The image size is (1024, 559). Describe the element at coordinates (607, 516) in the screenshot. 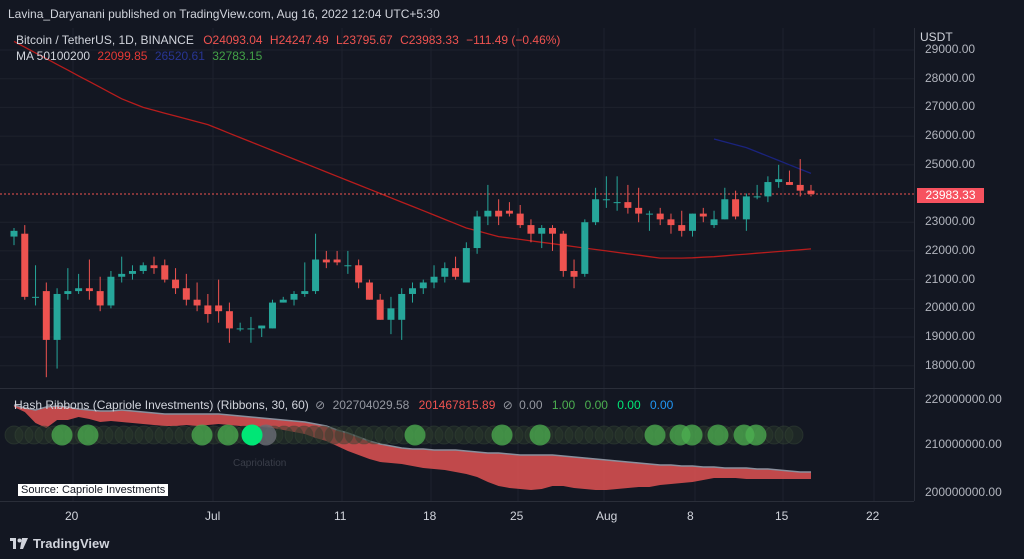

I see `time-tick-label: Aug` at that location.